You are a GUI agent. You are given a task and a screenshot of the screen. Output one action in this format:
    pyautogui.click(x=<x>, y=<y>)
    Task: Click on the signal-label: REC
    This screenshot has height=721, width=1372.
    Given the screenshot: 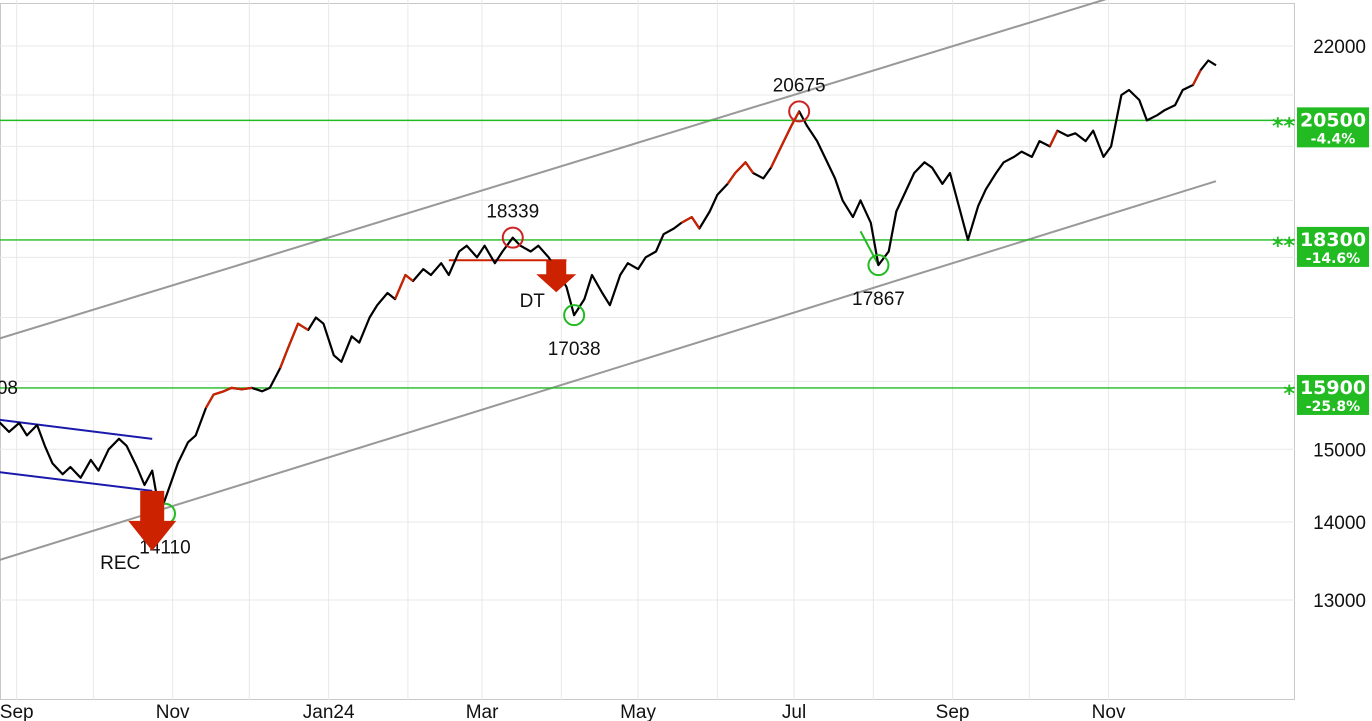 What is the action you would take?
    pyautogui.click(x=120, y=563)
    